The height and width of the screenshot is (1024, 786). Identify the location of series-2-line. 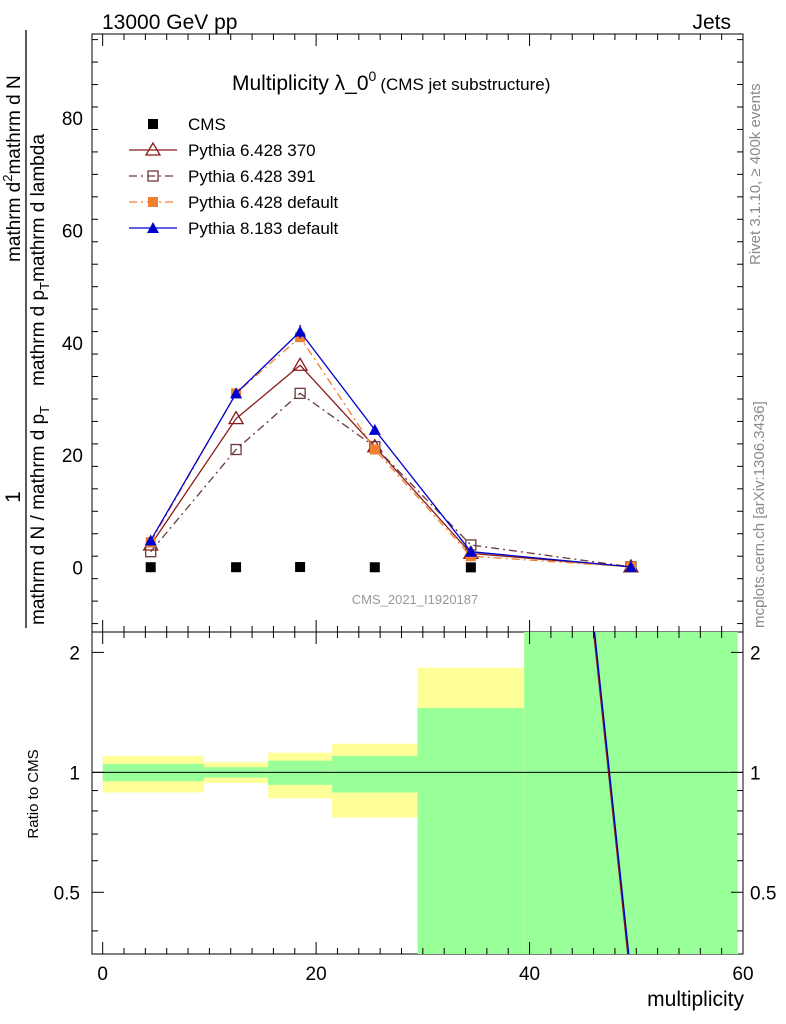
(391, 480).